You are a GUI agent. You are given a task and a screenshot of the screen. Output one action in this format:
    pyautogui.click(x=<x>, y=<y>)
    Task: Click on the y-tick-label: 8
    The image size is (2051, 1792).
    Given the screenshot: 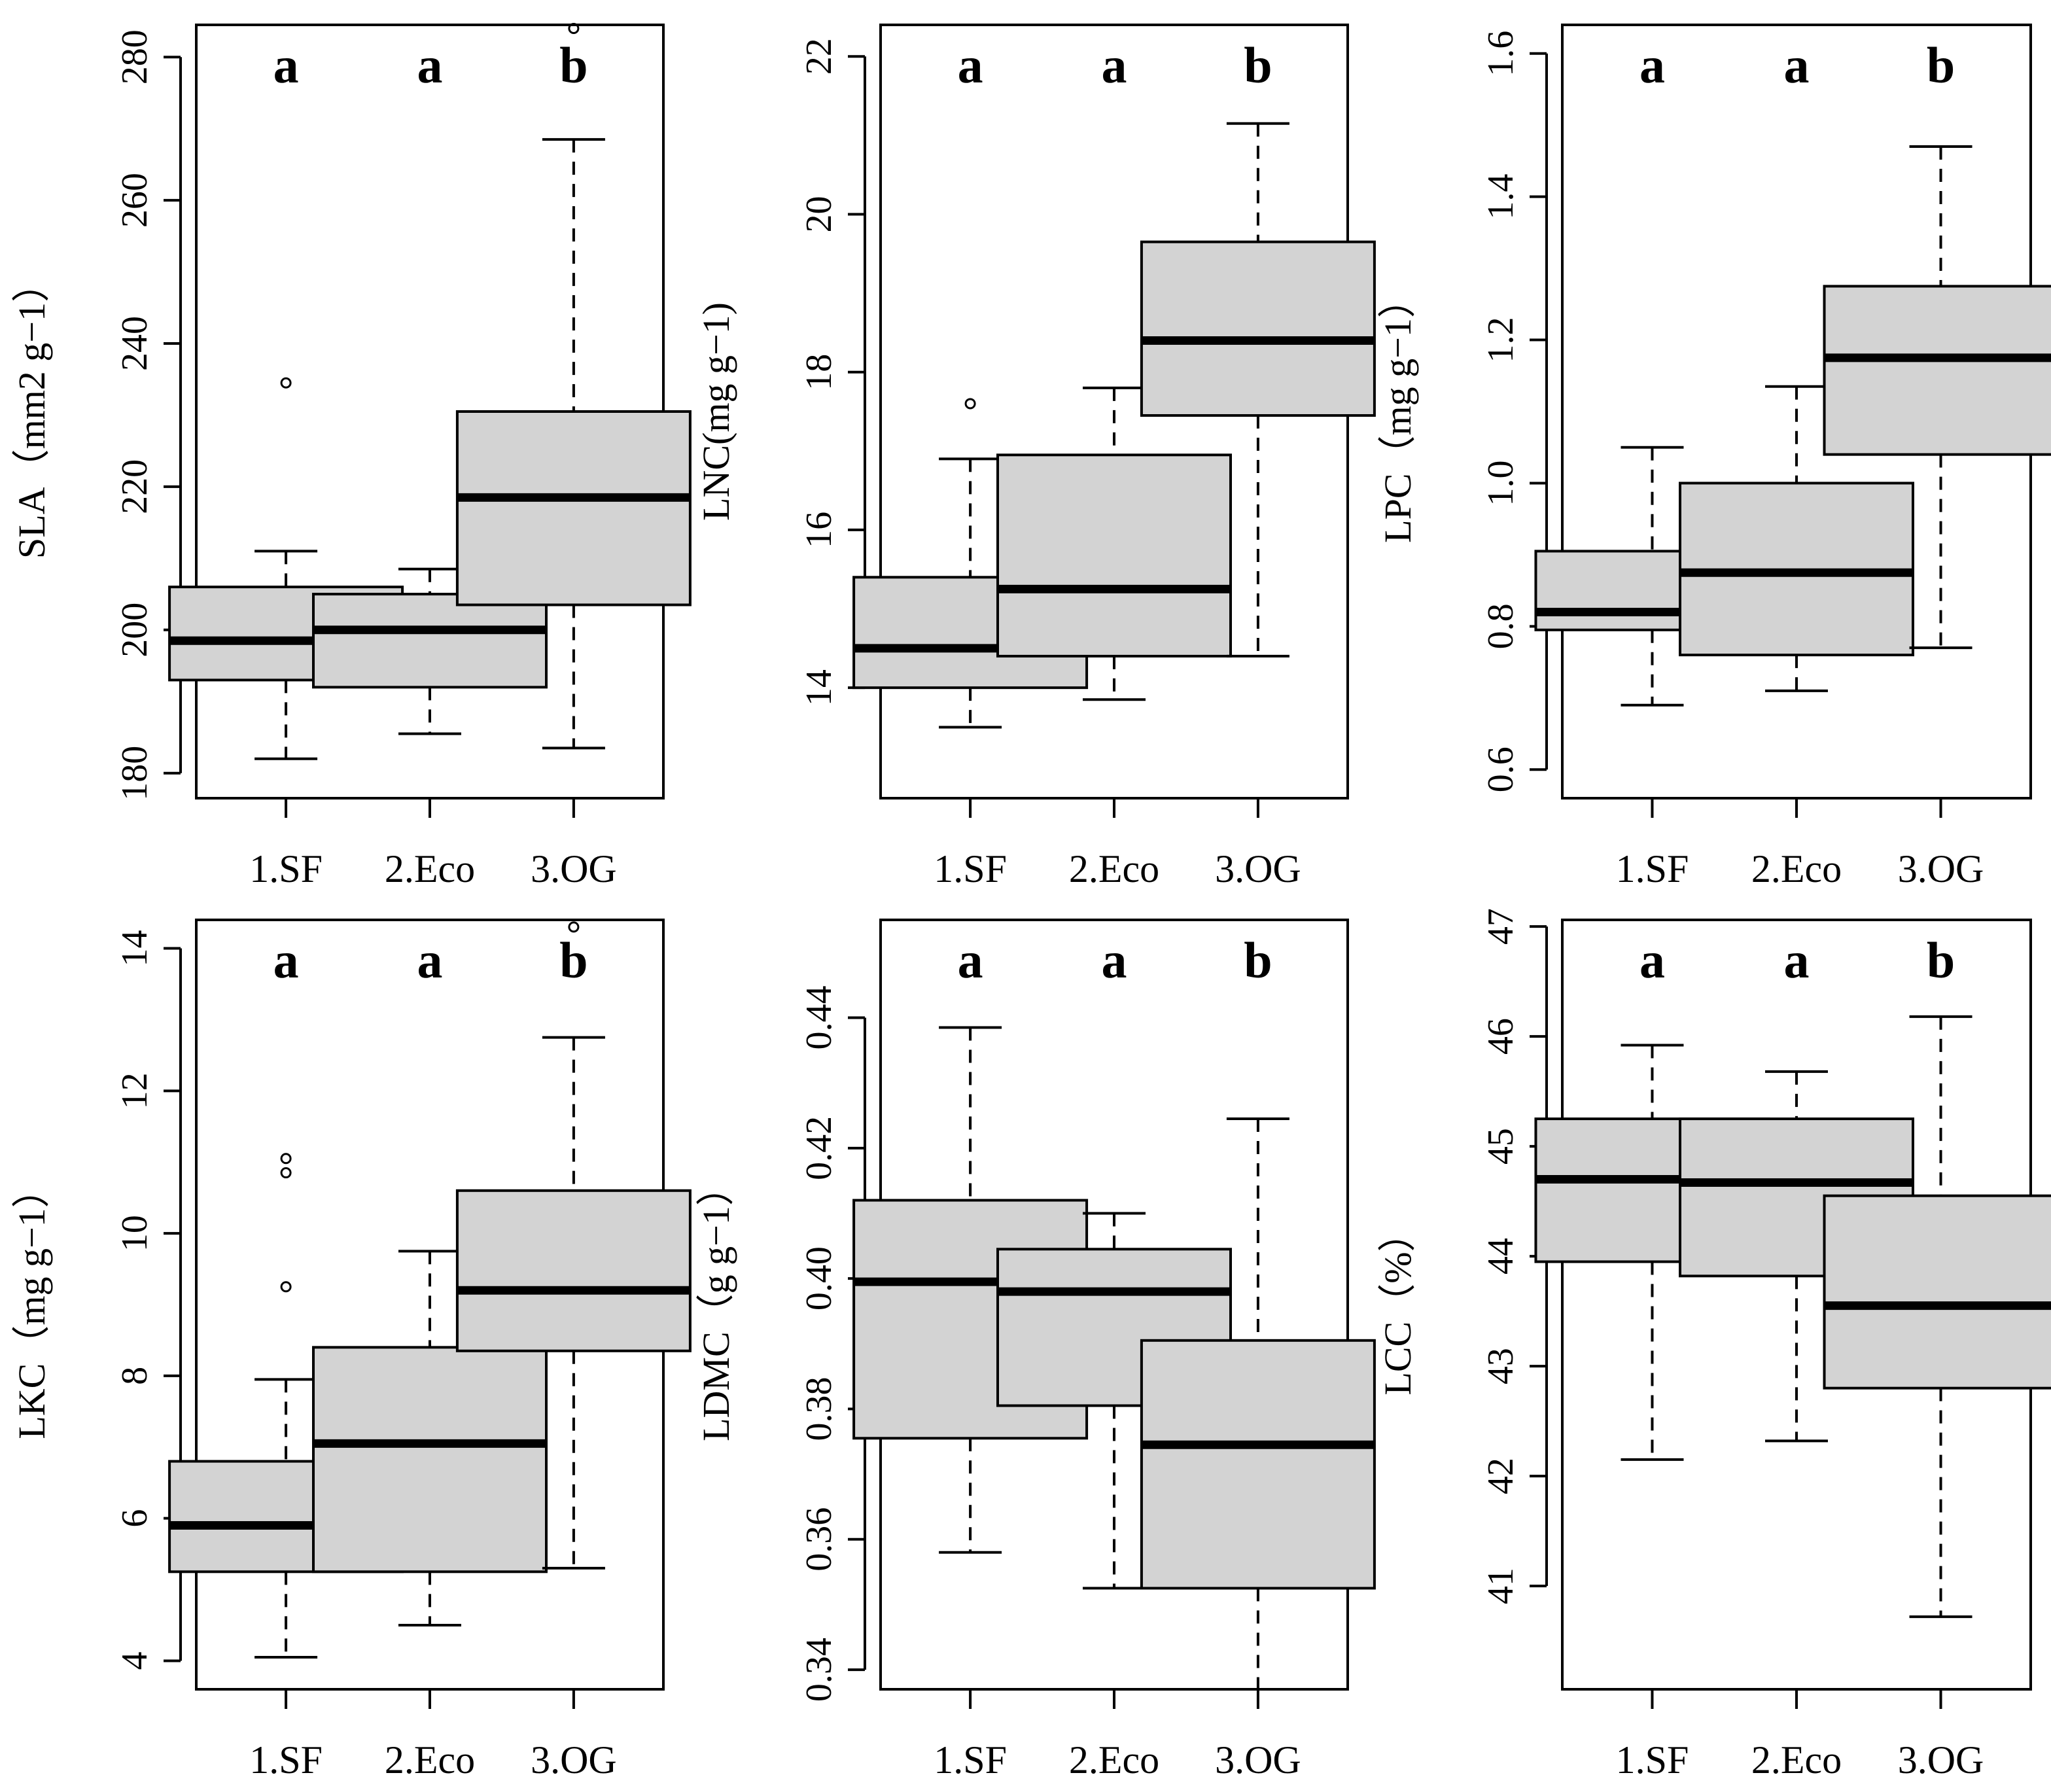 What is the action you would take?
    pyautogui.click(x=134, y=1376)
    